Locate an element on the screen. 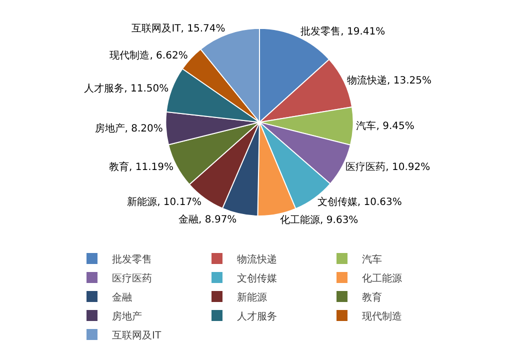 The image size is (519, 359). data-label: 现代制造, 6.62% is located at coordinates (149, 56).